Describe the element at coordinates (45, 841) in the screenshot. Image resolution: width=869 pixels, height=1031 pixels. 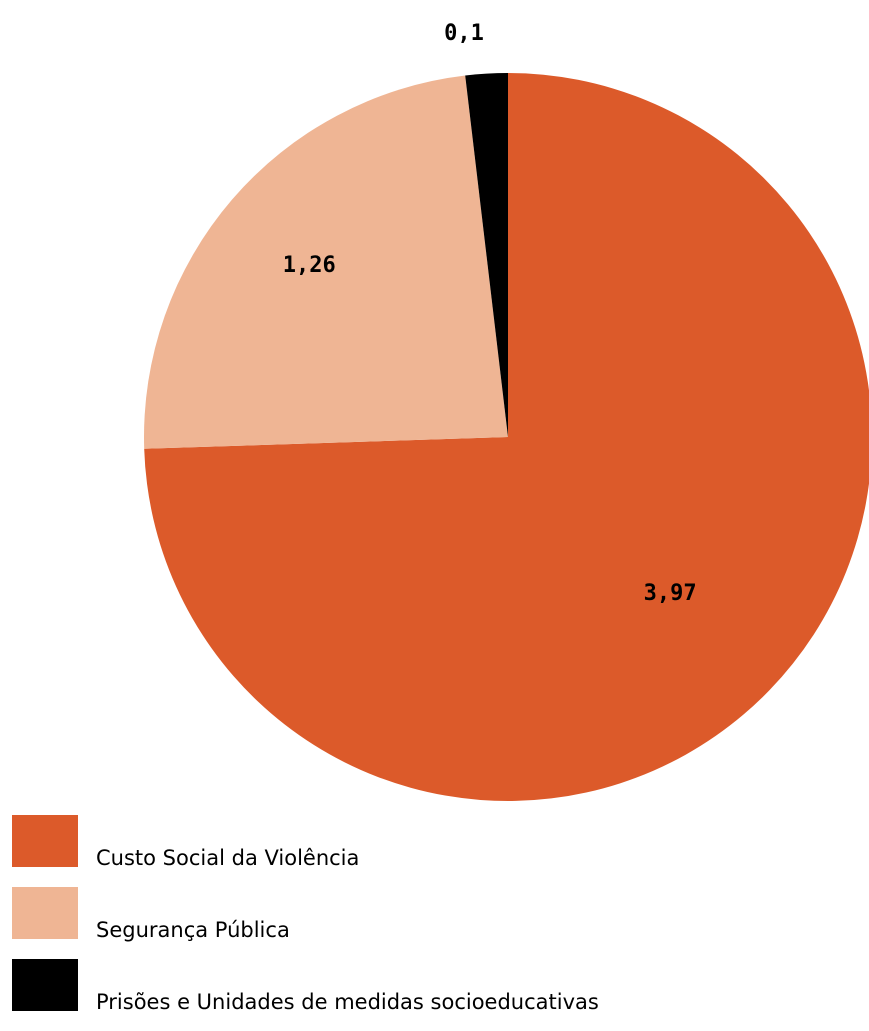
I see `legend-swatch-custo-social` at that location.